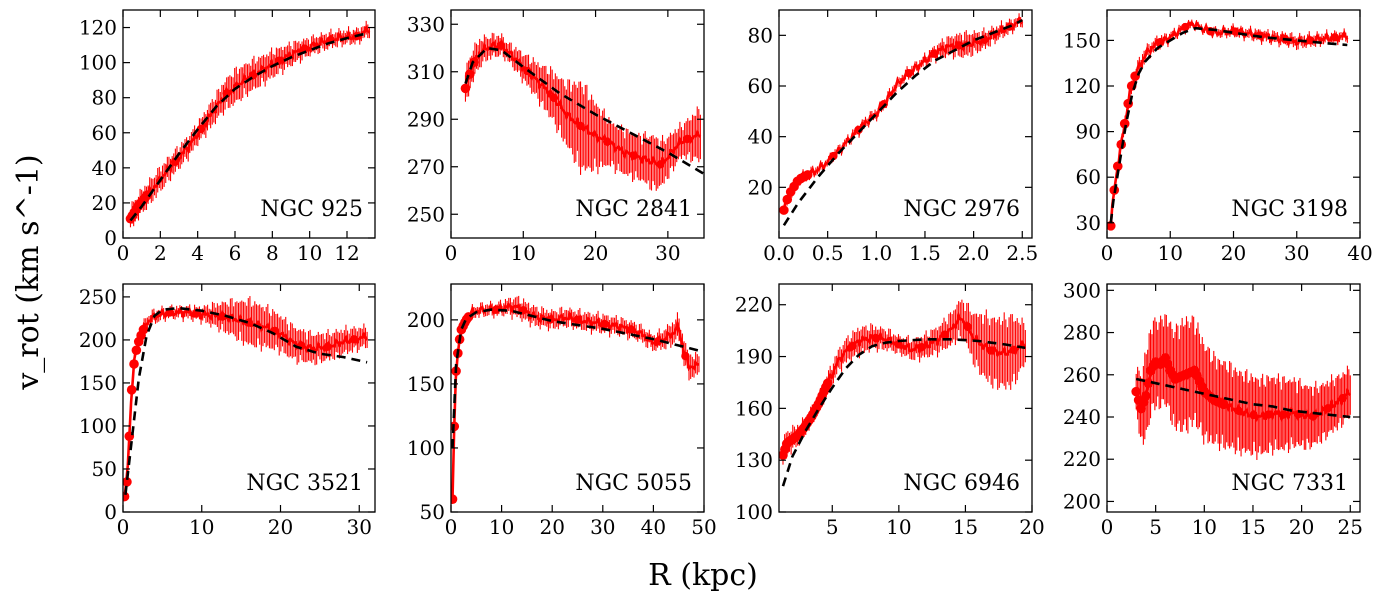  What do you see at coordinates (633, 209) in the screenshot?
I see `galaxy-label: NGC 2841` at bounding box center [633, 209].